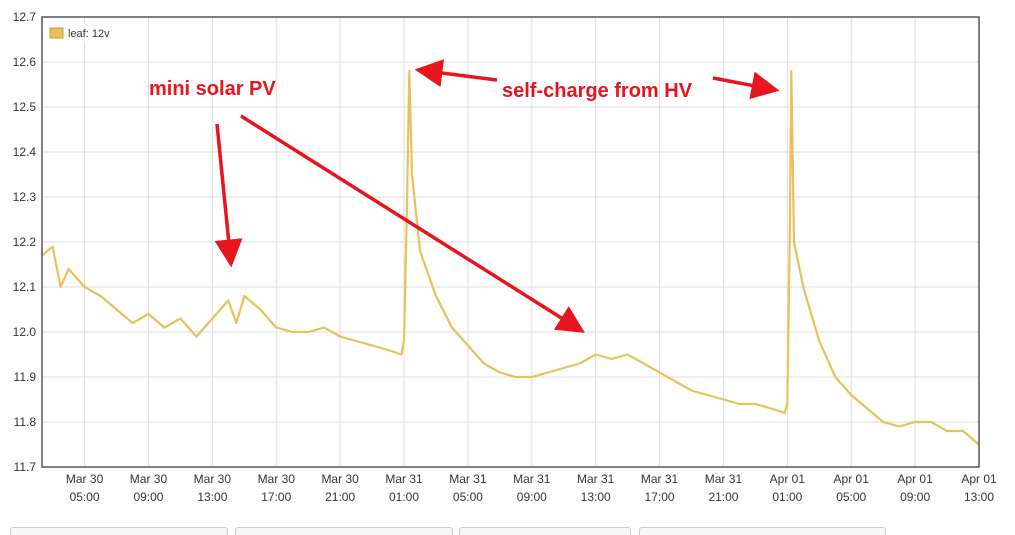  What do you see at coordinates (532, 488) in the screenshot?
I see `x-tick-label: Mar 31 09:00` at bounding box center [532, 488].